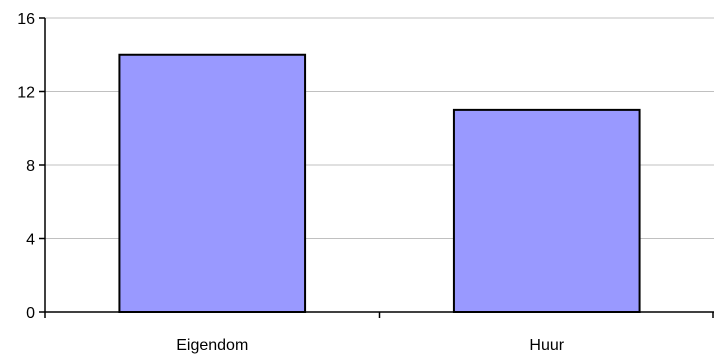 The height and width of the screenshot is (358, 714). What do you see at coordinates (30, 313) in the screenshot?
I see `y-tick-label-0: 0` at bounding box center [30, 313].